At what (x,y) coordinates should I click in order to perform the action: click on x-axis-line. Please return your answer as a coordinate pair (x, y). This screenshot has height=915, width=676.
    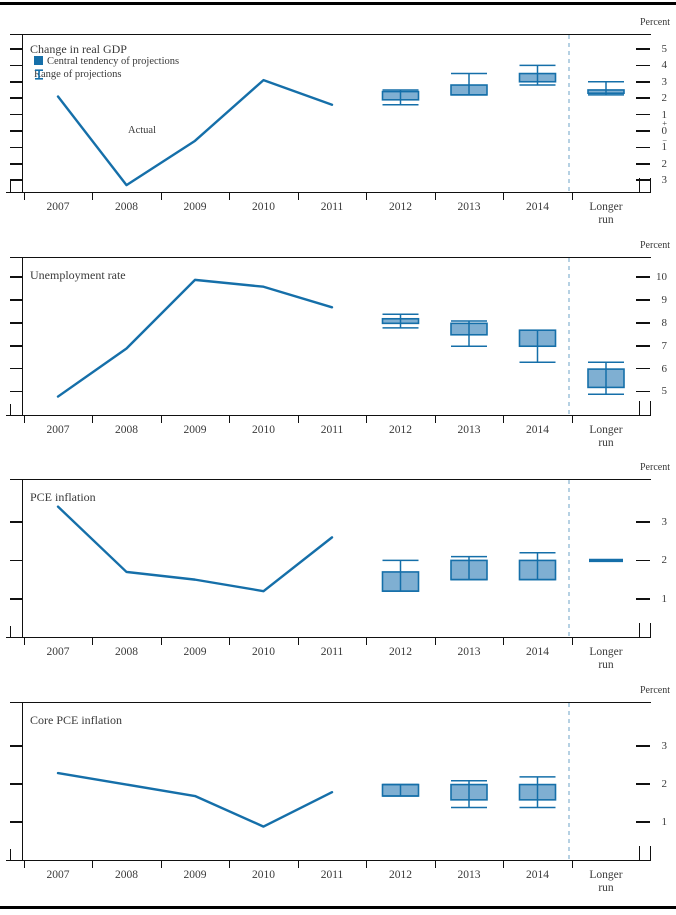
    Looking at the image, I should click on (328, 415).